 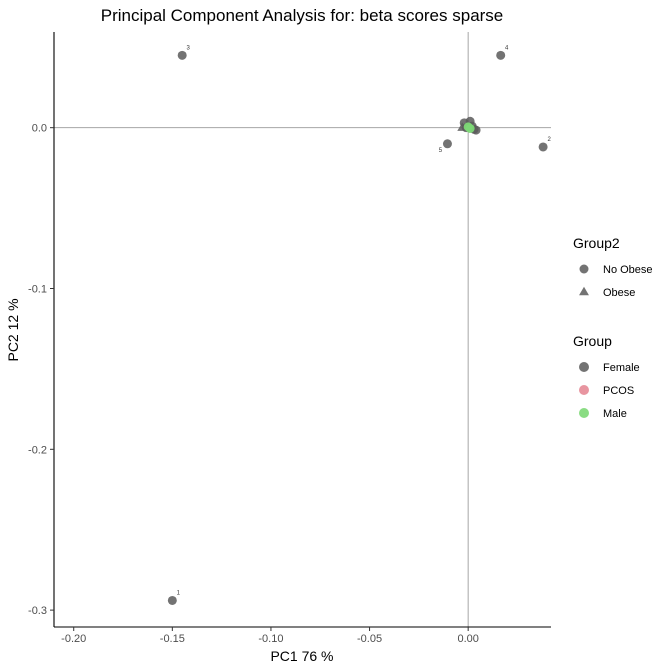 I want to click on legend-label: Female, so click(x=621, y=368).